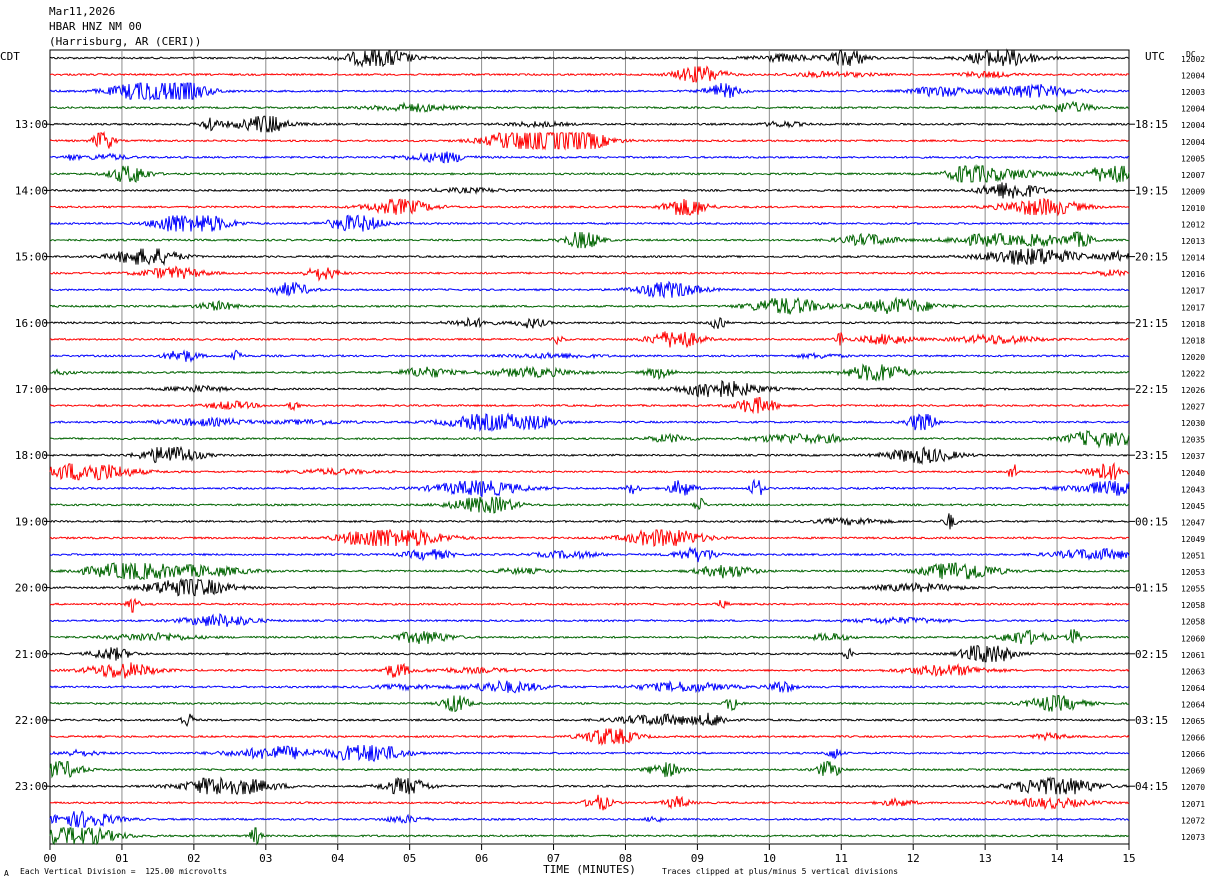  I want to click on dc-offset-label: 12061, so click(1193, 655).